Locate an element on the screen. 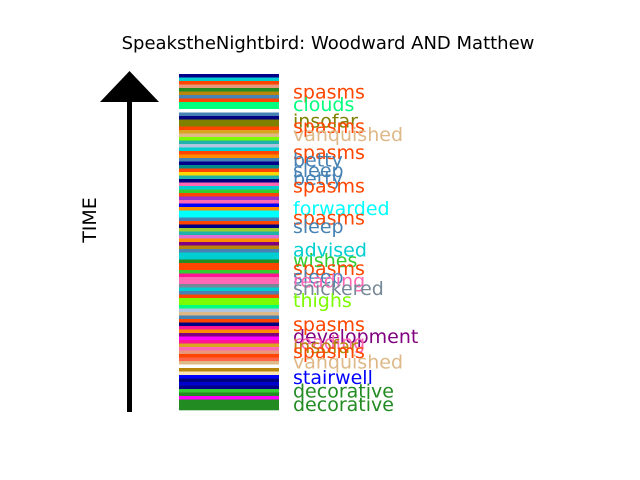 Image resolution: width=640 pixels, height=480 pixels. word-label-25: vanquished is located at coordinates (348, 362).